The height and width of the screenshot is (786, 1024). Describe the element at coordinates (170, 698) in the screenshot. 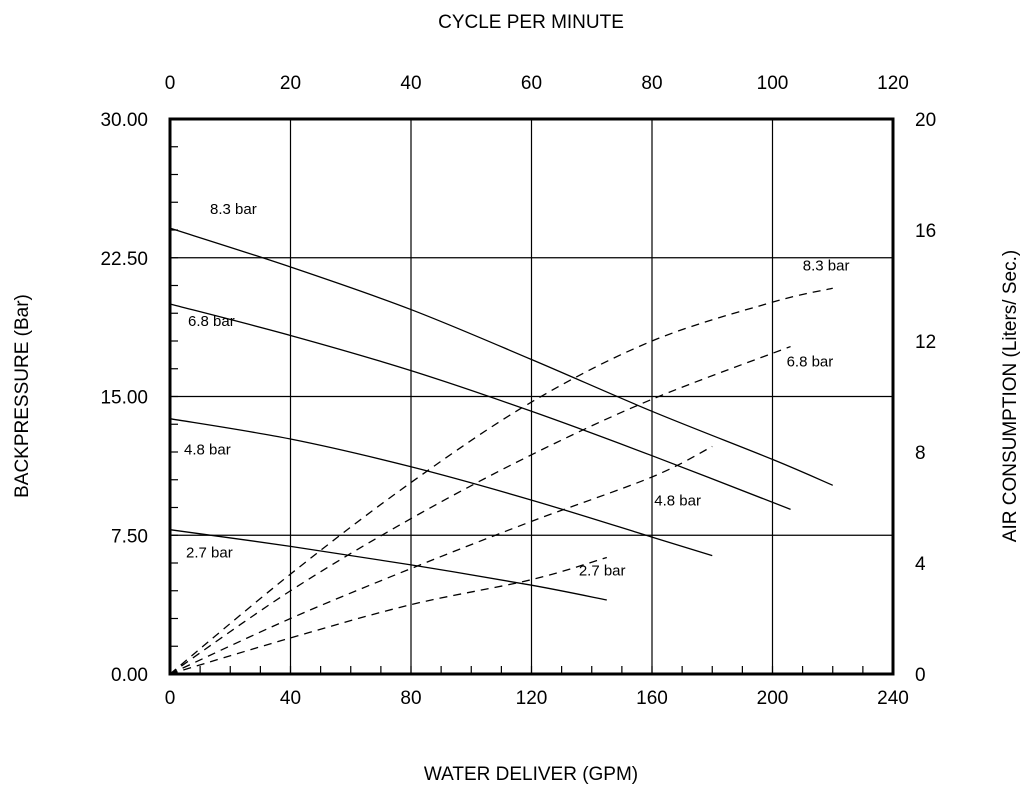

I see `x-tick-label: 0` at that location.